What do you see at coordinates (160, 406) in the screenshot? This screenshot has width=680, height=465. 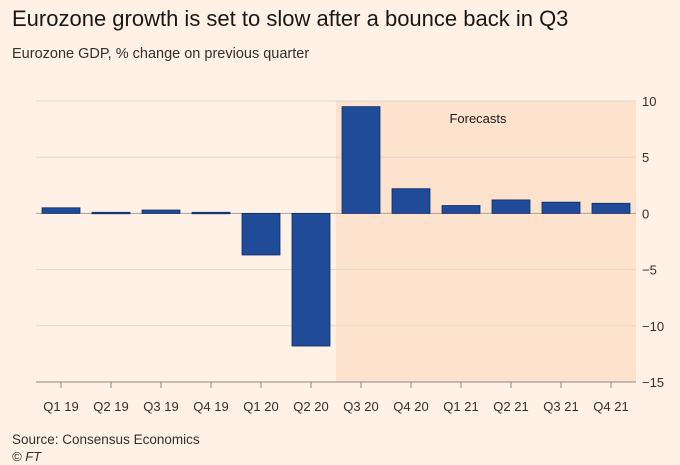 I see `x-tick-label: Q3 19` at bounding box center [160, 406].